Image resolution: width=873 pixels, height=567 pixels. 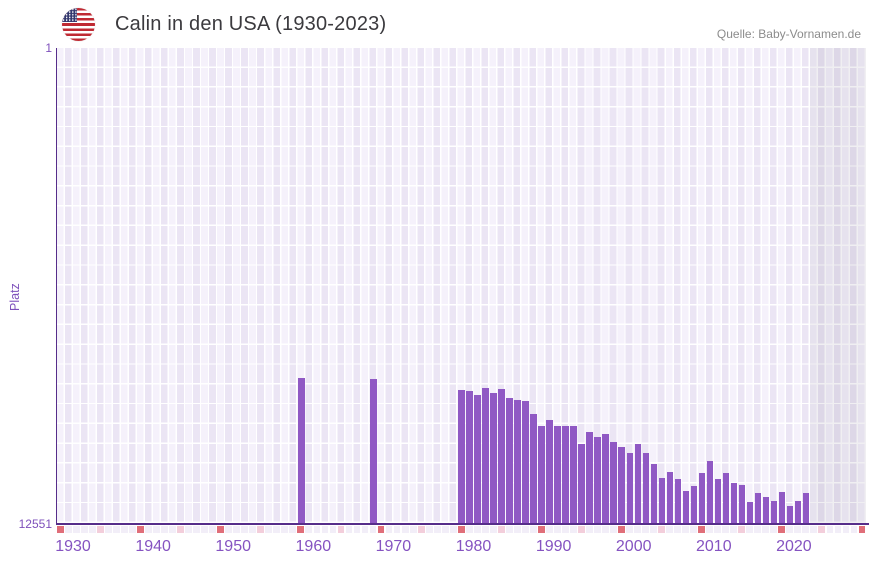 I want to click on strip-cell-1948, so click(x=221, y=530).